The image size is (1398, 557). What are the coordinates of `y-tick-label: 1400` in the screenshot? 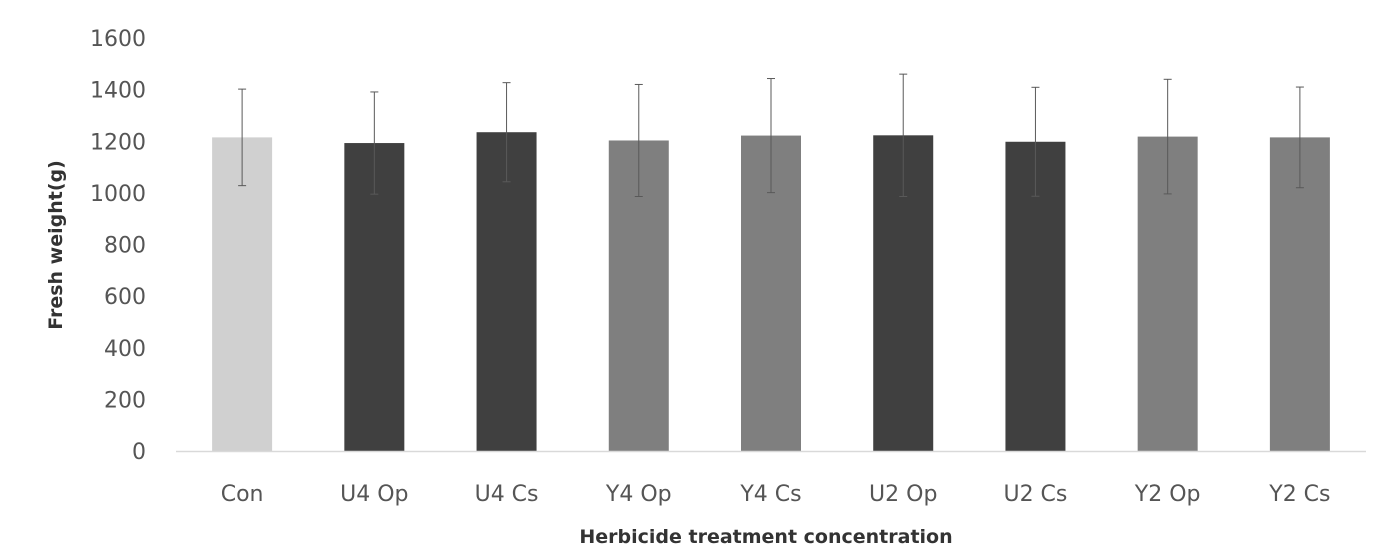 It's located at (118, 91).